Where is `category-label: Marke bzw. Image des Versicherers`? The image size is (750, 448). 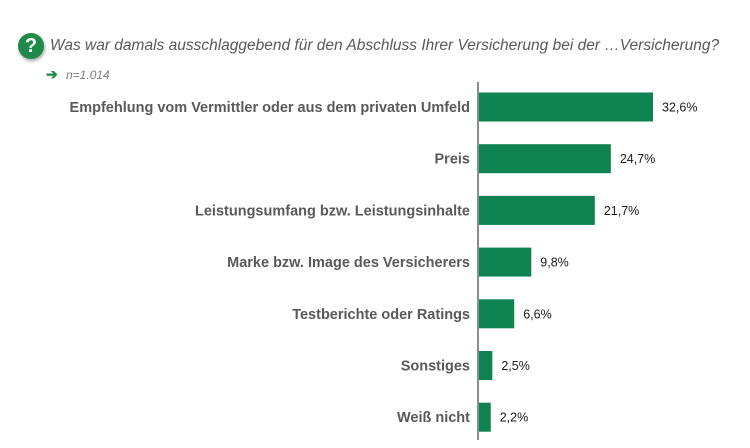 category-label: Marke bzw. Image des Versicherers is located at coordinates (348, 263).